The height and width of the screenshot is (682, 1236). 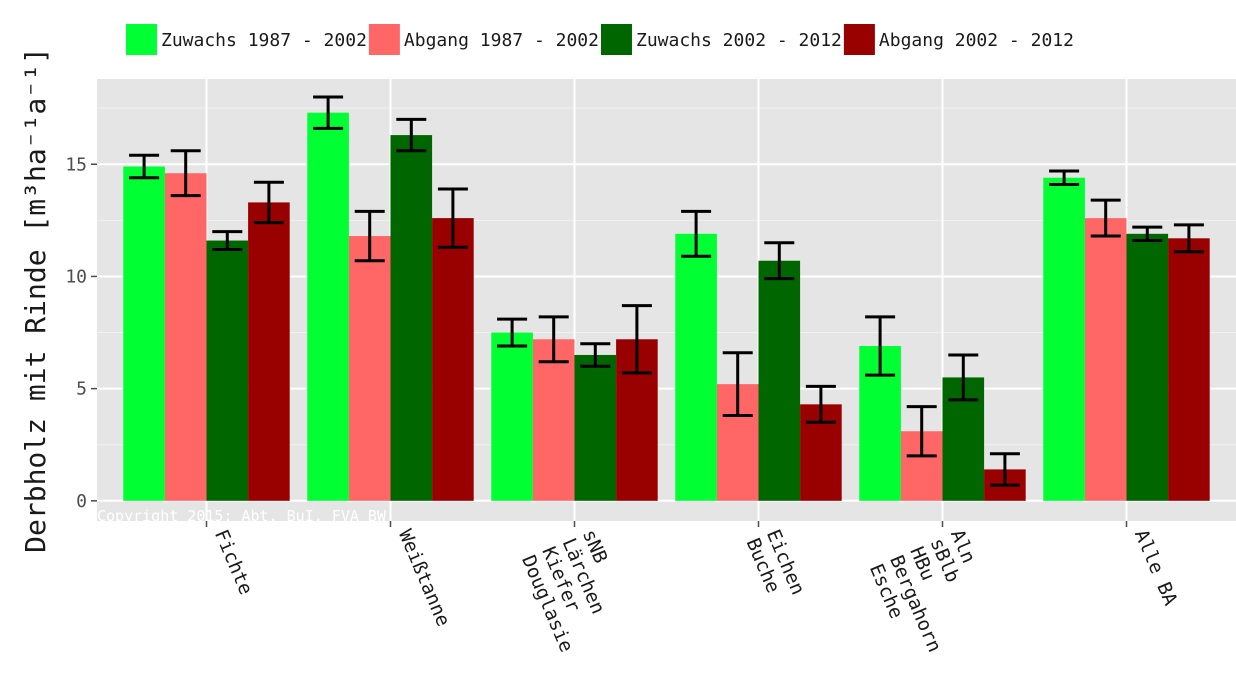 I want to click on y-axis-title: Derbholz mit Rinde [m³ha⁻¹a⁻¹], so click(x=35, y=300).